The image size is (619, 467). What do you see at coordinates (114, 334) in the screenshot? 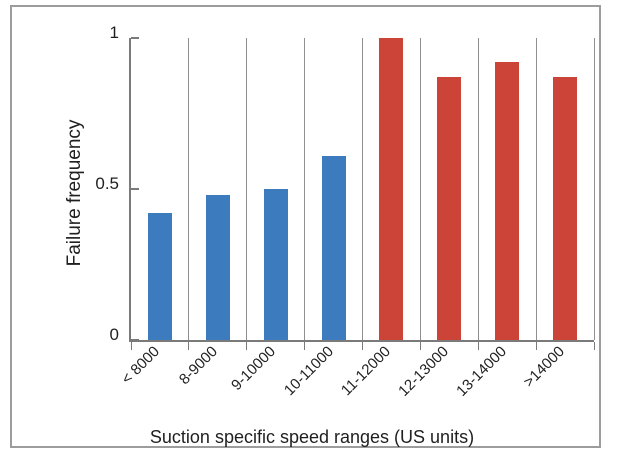
I see `y-tick-label: 0` at bounding box center [114, 334].